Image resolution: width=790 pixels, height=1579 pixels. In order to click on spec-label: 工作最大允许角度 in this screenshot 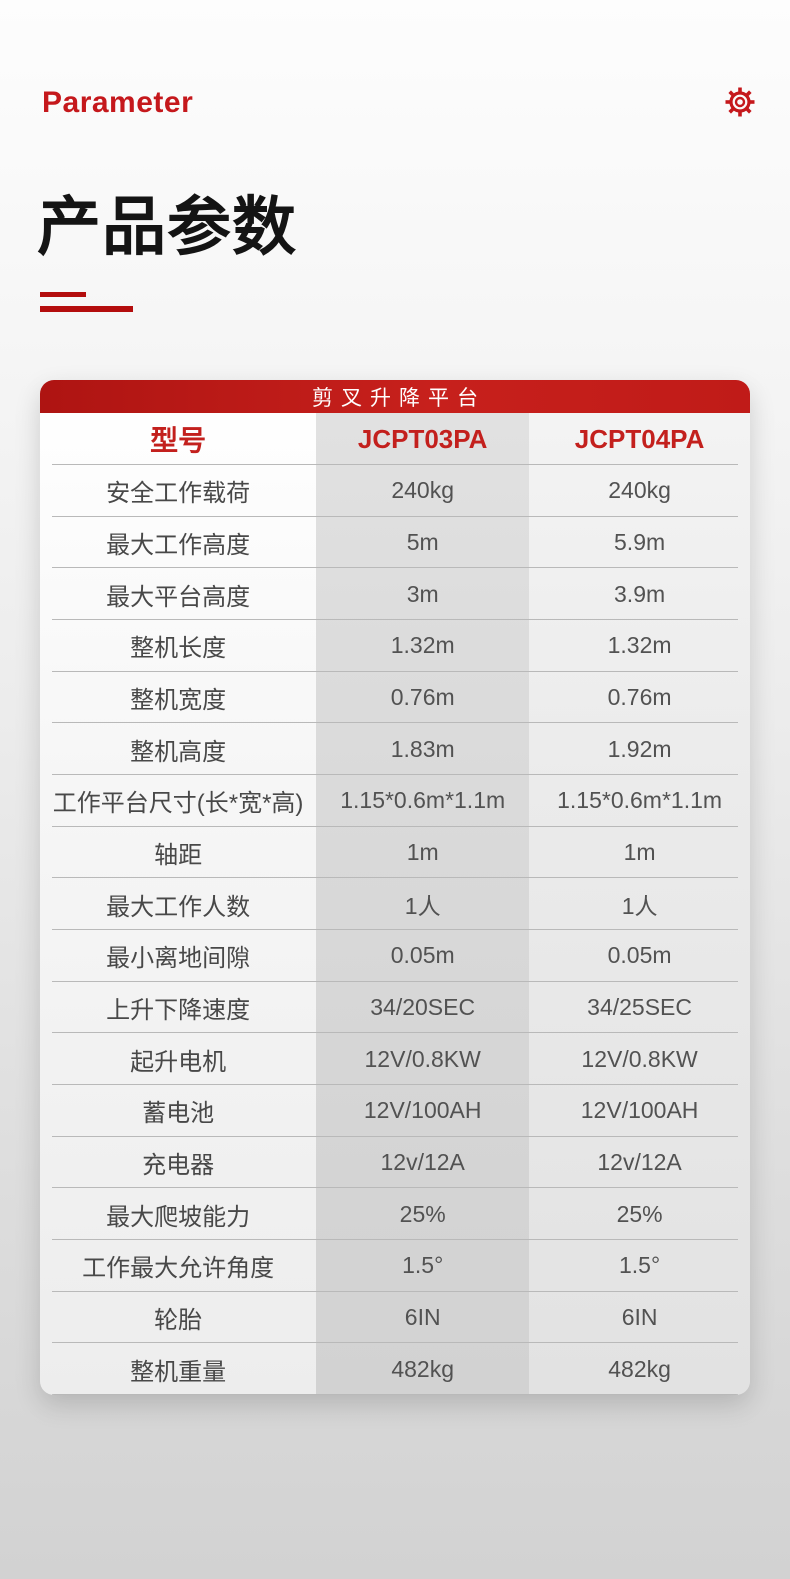, I will do `click(178, 1269)`.